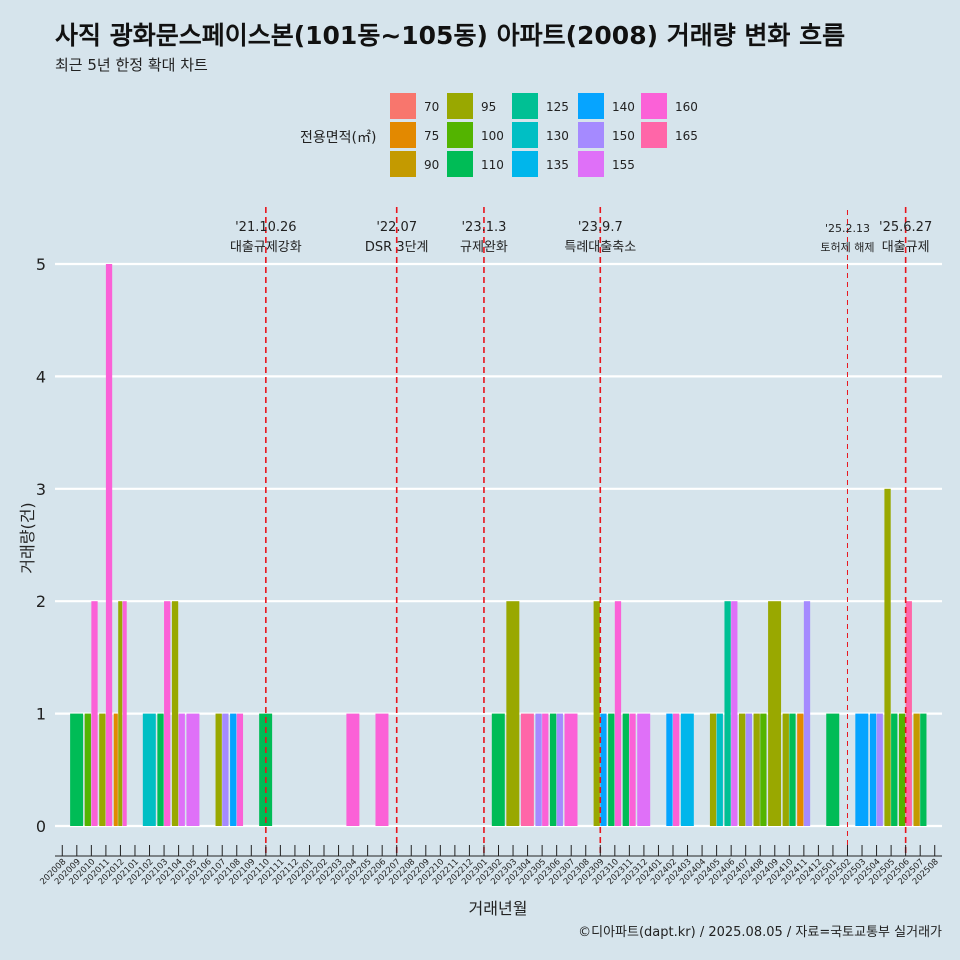 The image size is (960, 960). I want to click on y-axis-label: 거래량(건), so click(27, 537).